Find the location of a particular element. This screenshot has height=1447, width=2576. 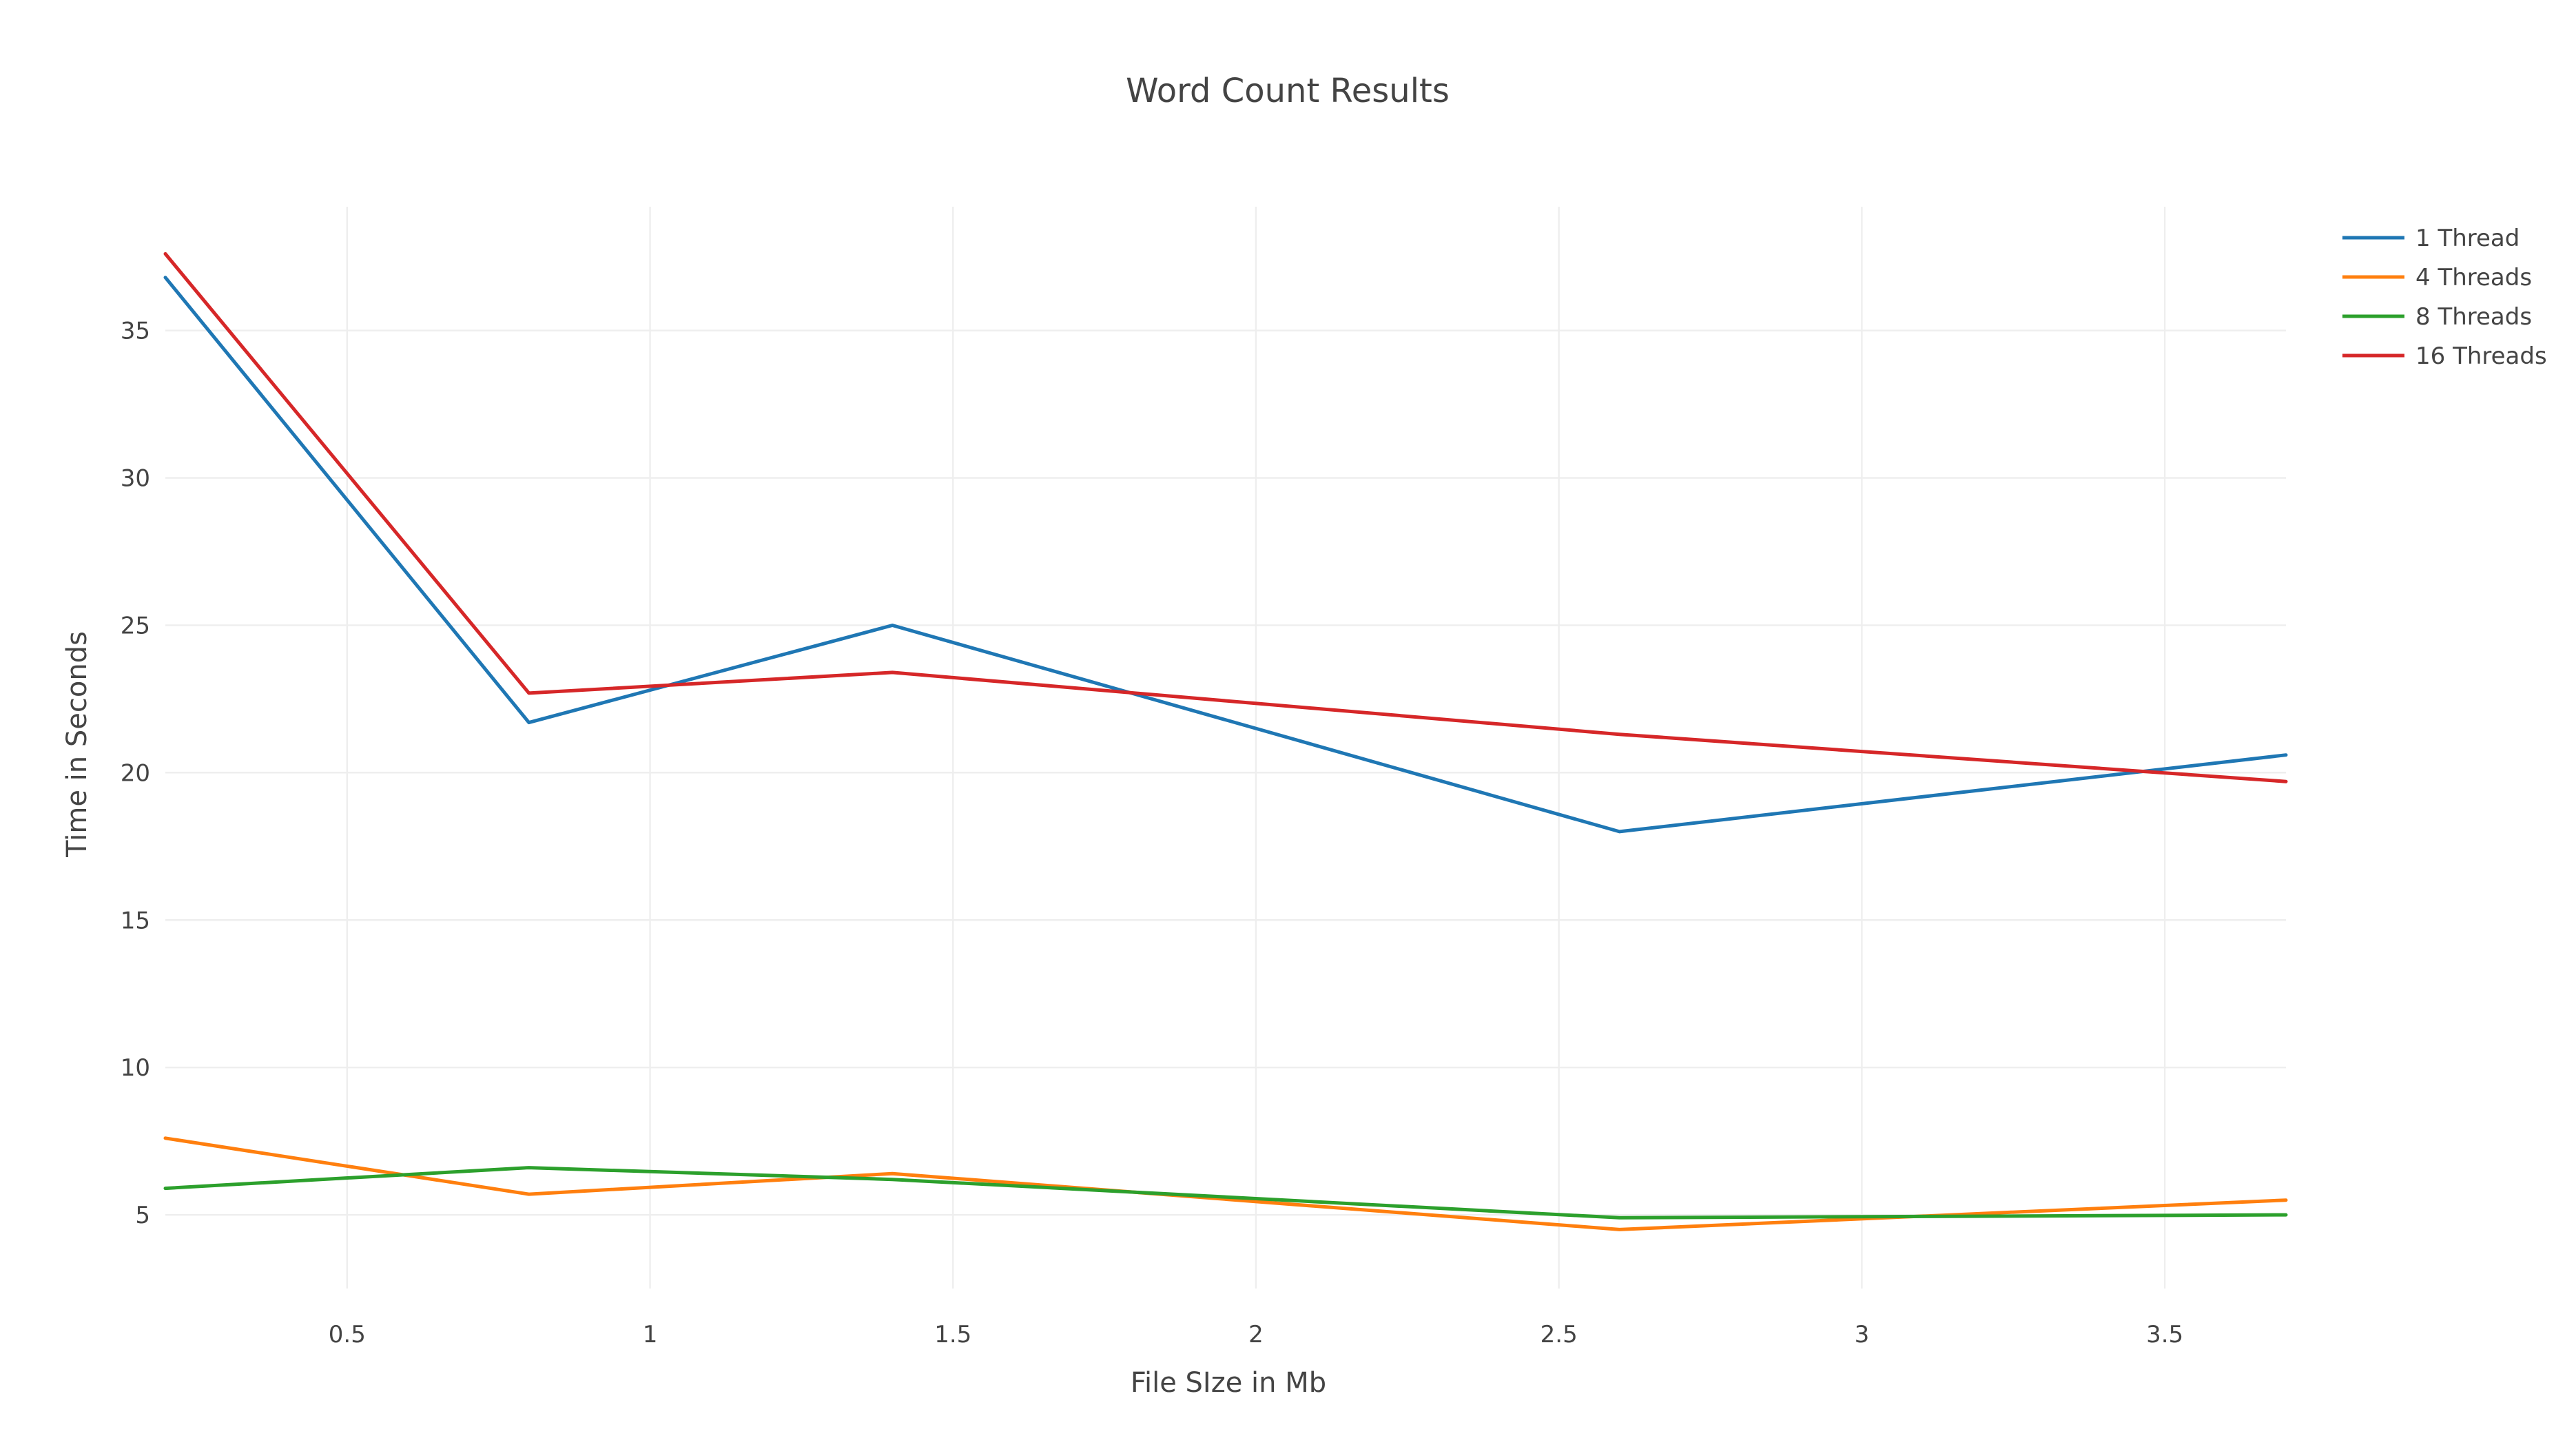

legend-label: 1 Thread is located at coordinates (2467, 238).